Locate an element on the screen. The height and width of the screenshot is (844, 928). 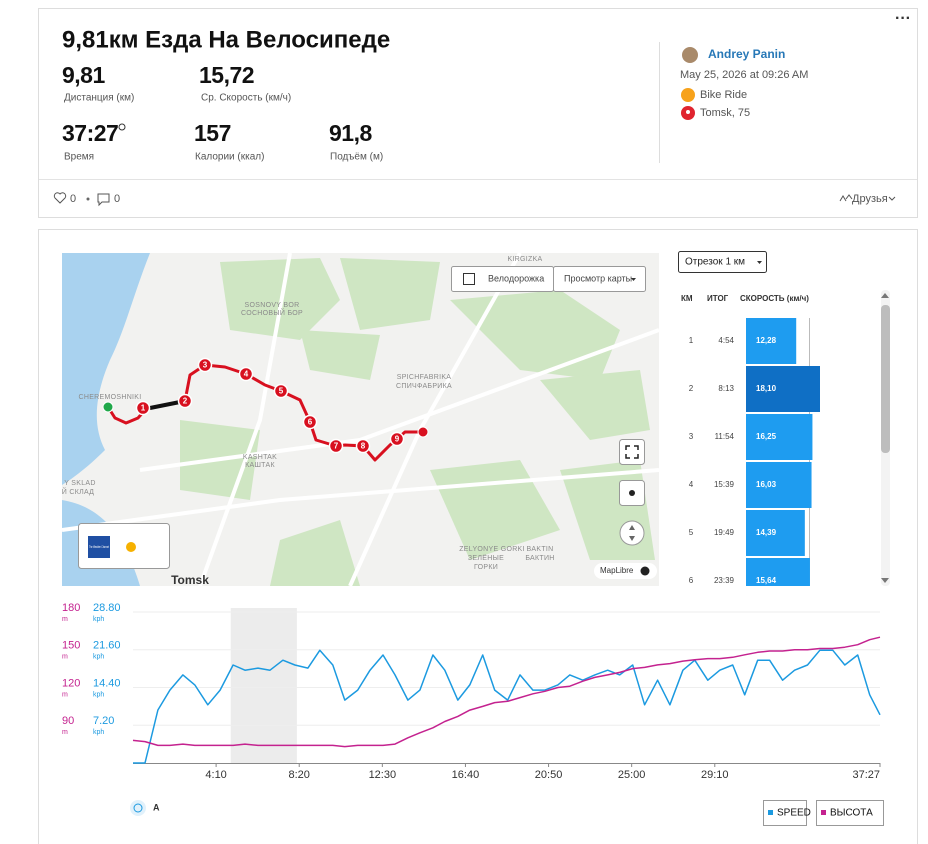
legend-swatch is located at coordinates (823, 812).